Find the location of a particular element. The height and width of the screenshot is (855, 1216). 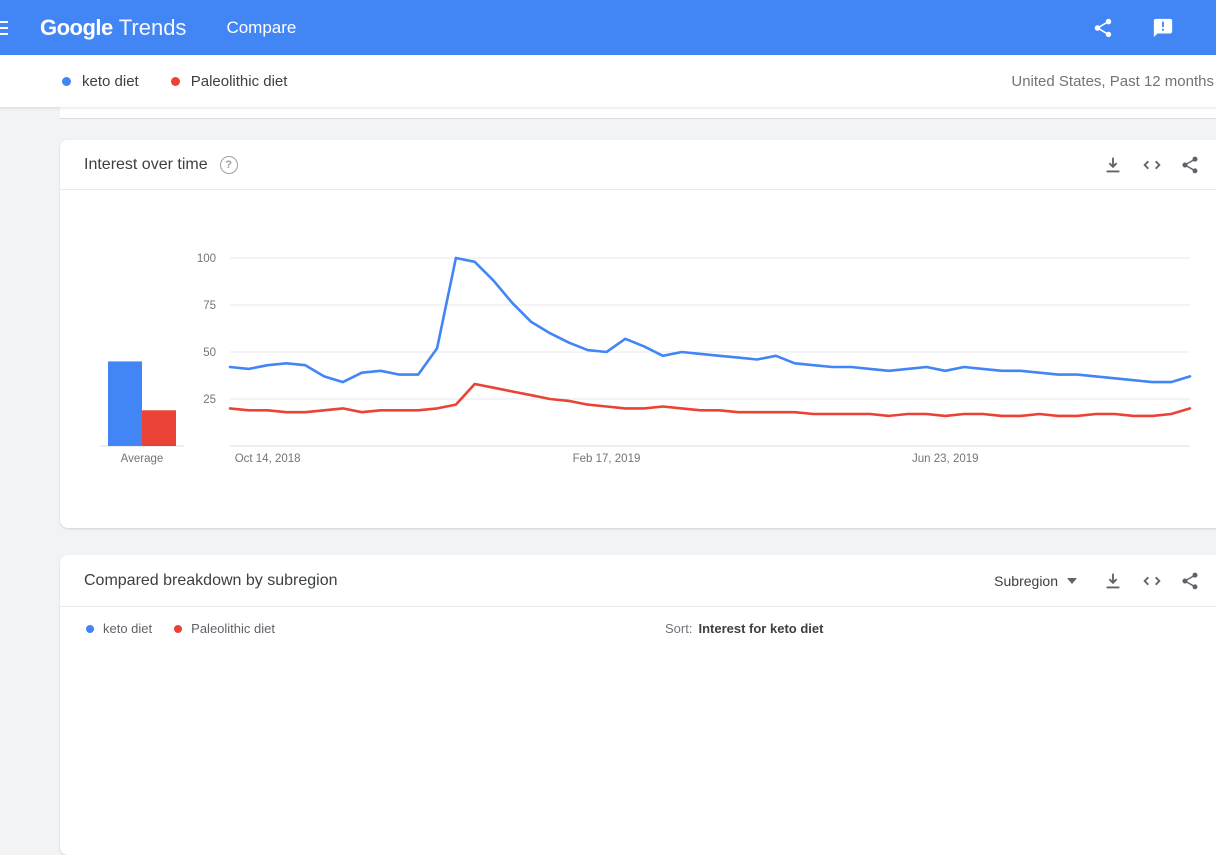

term-chip-paleolithic-diet: Paleolithic diet is located at coordinates (229, 81).